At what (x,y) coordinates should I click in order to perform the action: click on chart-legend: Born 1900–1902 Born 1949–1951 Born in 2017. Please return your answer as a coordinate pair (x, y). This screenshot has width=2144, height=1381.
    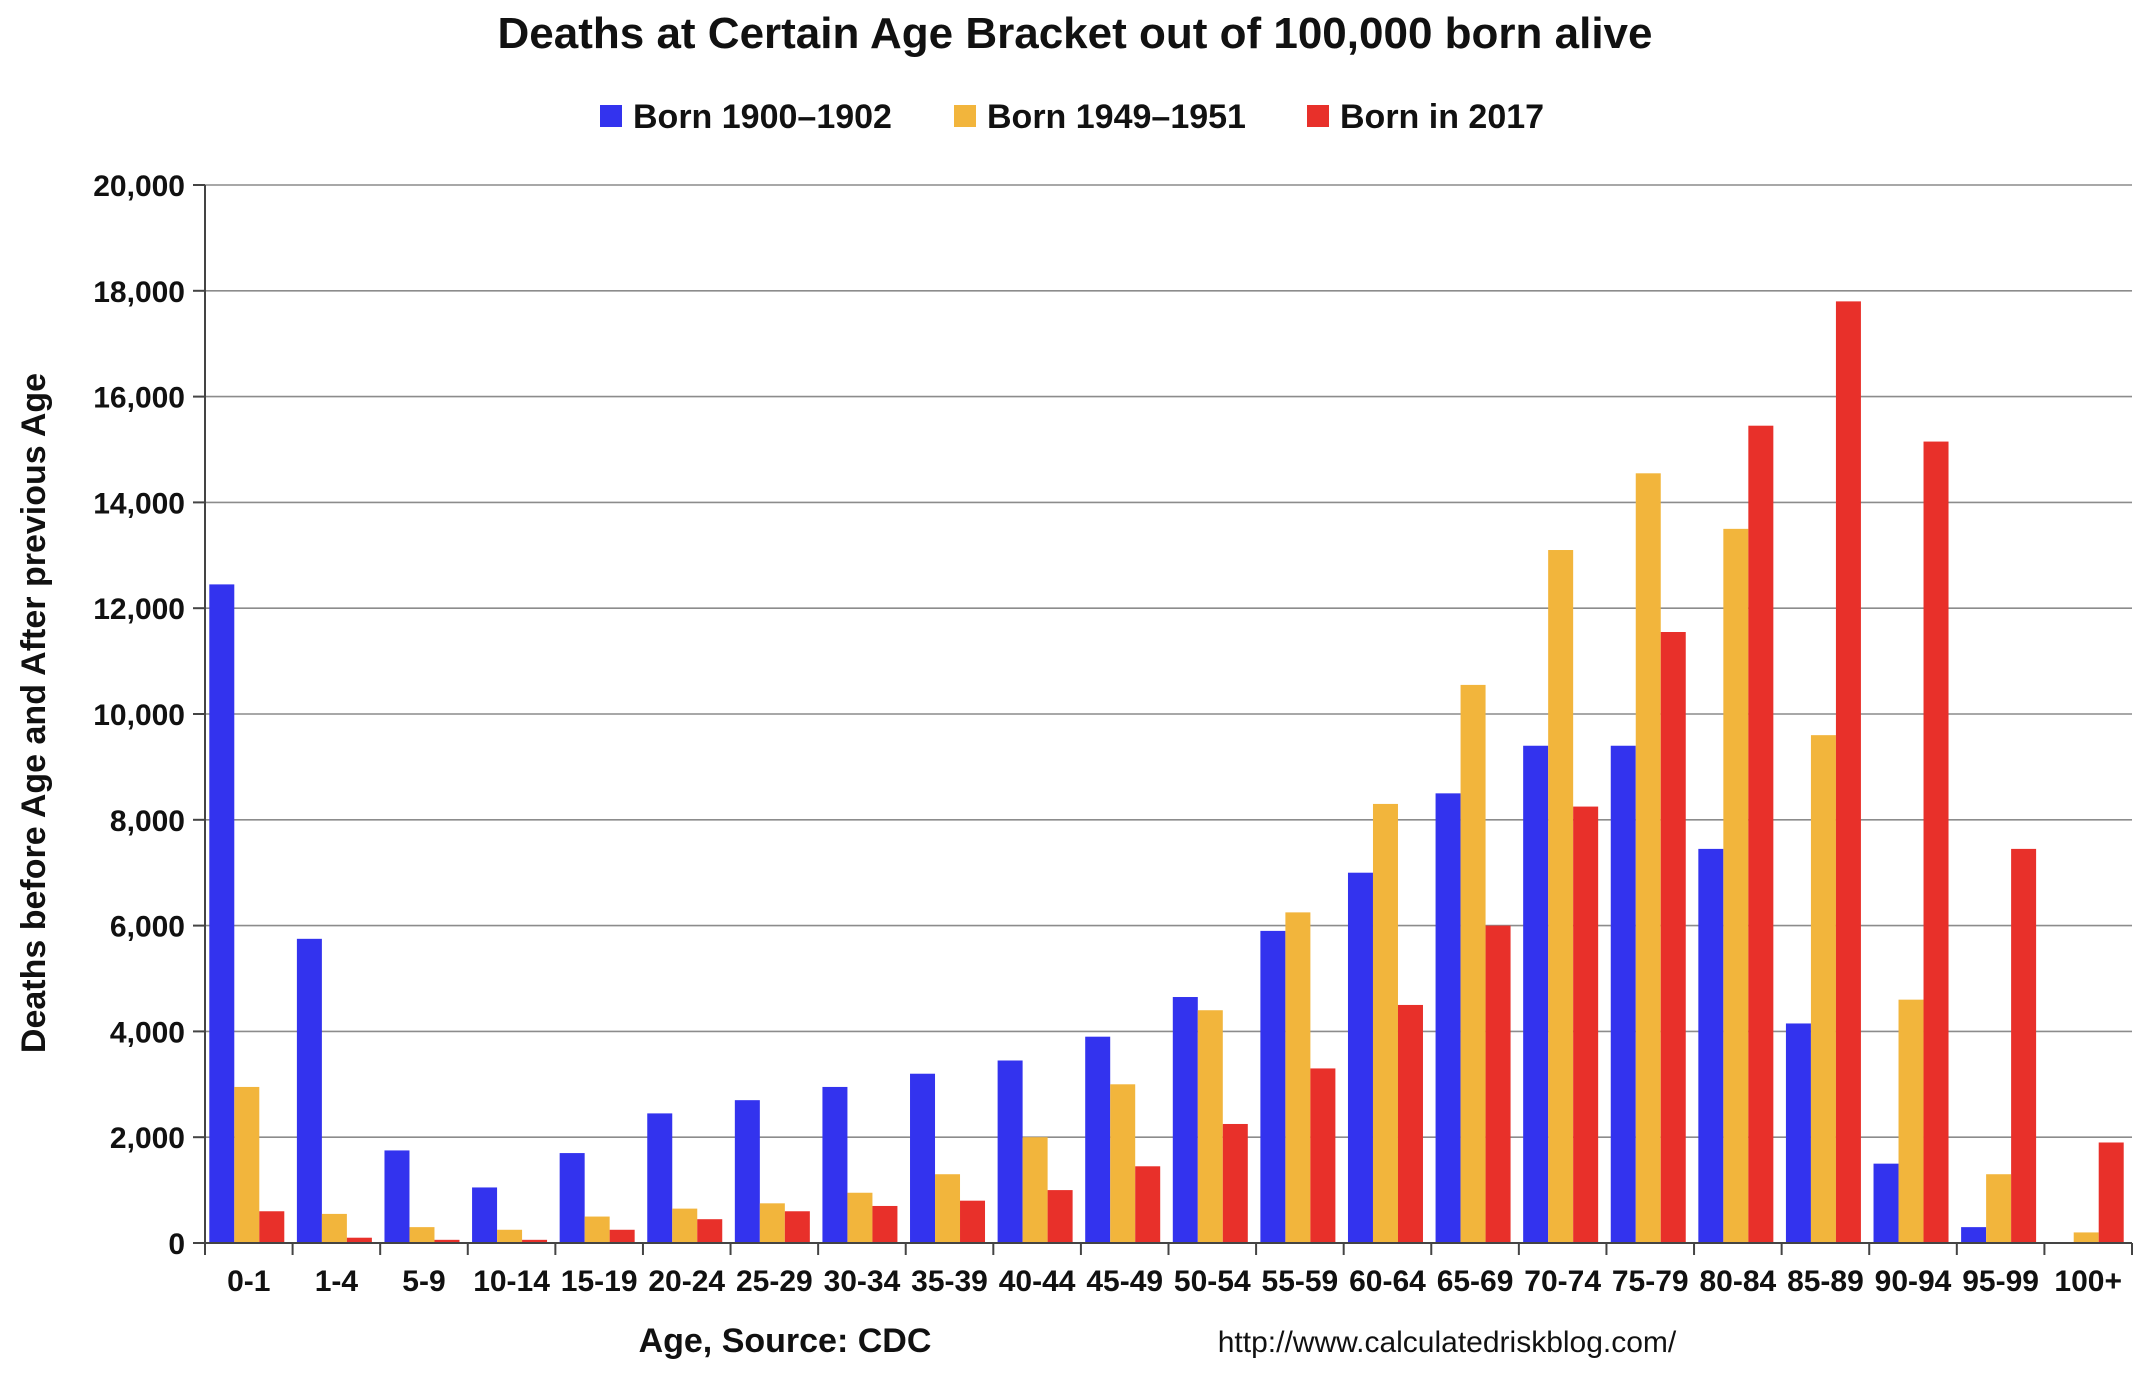
    Looking at the image, I should click on (1072, 117).